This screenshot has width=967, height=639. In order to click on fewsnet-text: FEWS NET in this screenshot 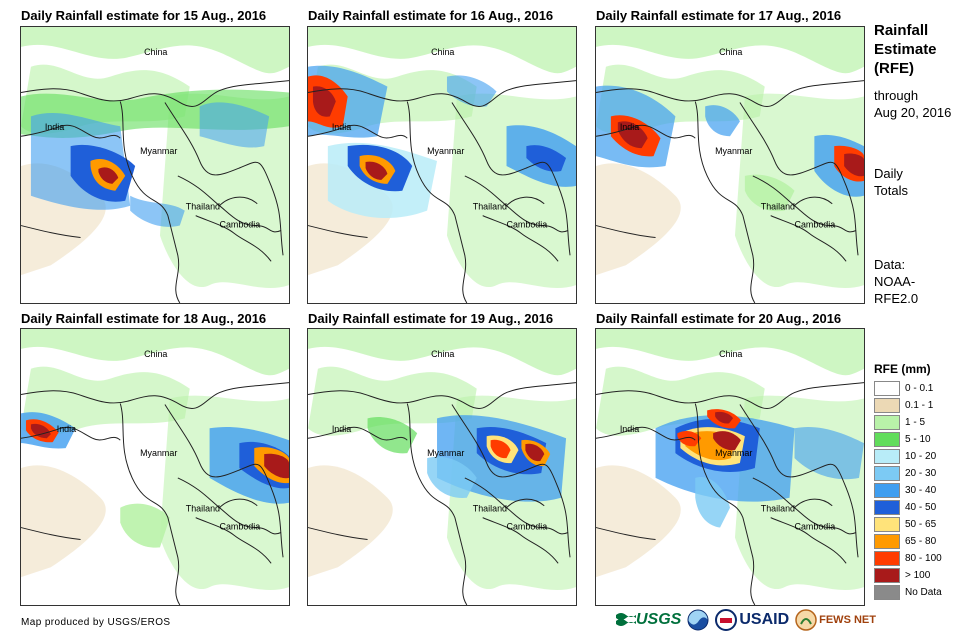, I will do `click(847, 620)`.